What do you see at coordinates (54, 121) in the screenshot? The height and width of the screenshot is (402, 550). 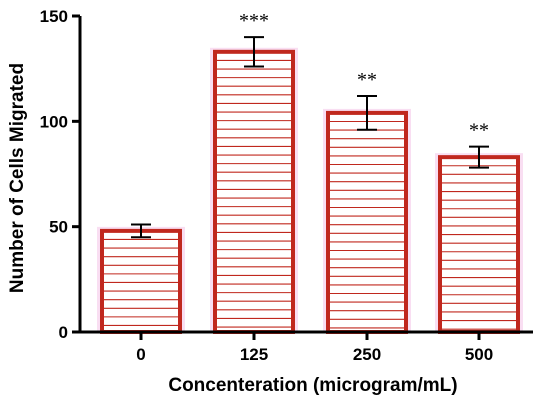 I see `y-tick-label: 100` at bounding box center [54, 121].